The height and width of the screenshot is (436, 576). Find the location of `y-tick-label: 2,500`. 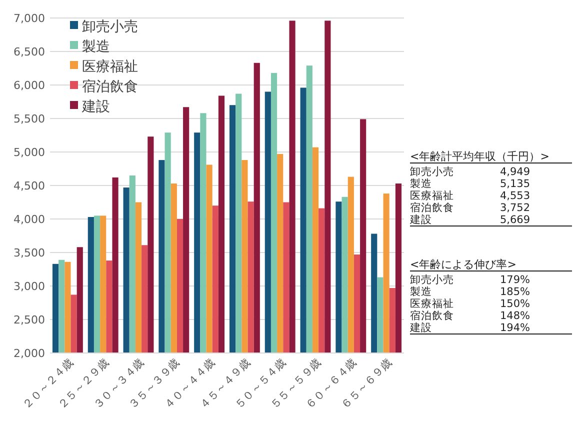

y-tick-label: 2,500 is located at coordinates (29, 320).